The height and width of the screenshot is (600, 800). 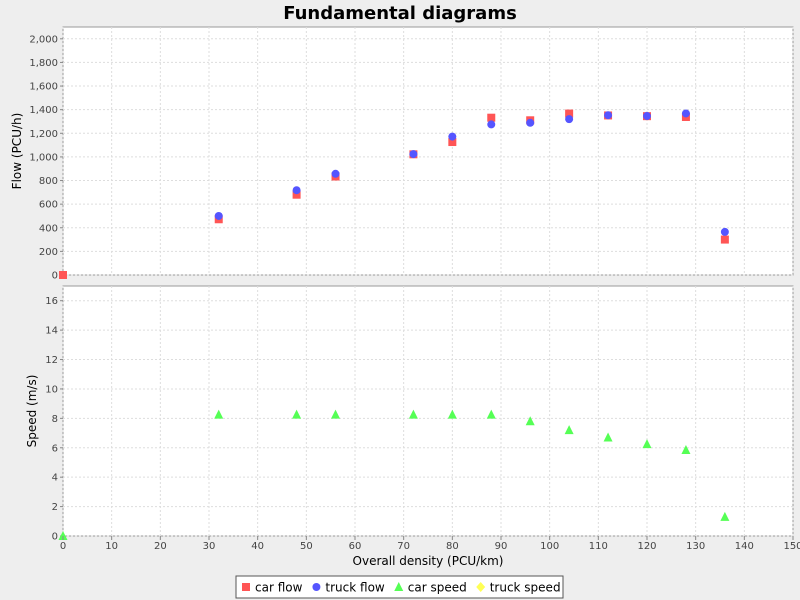 I want to click on x-tick-label: 60, so click(x=355, y=546).